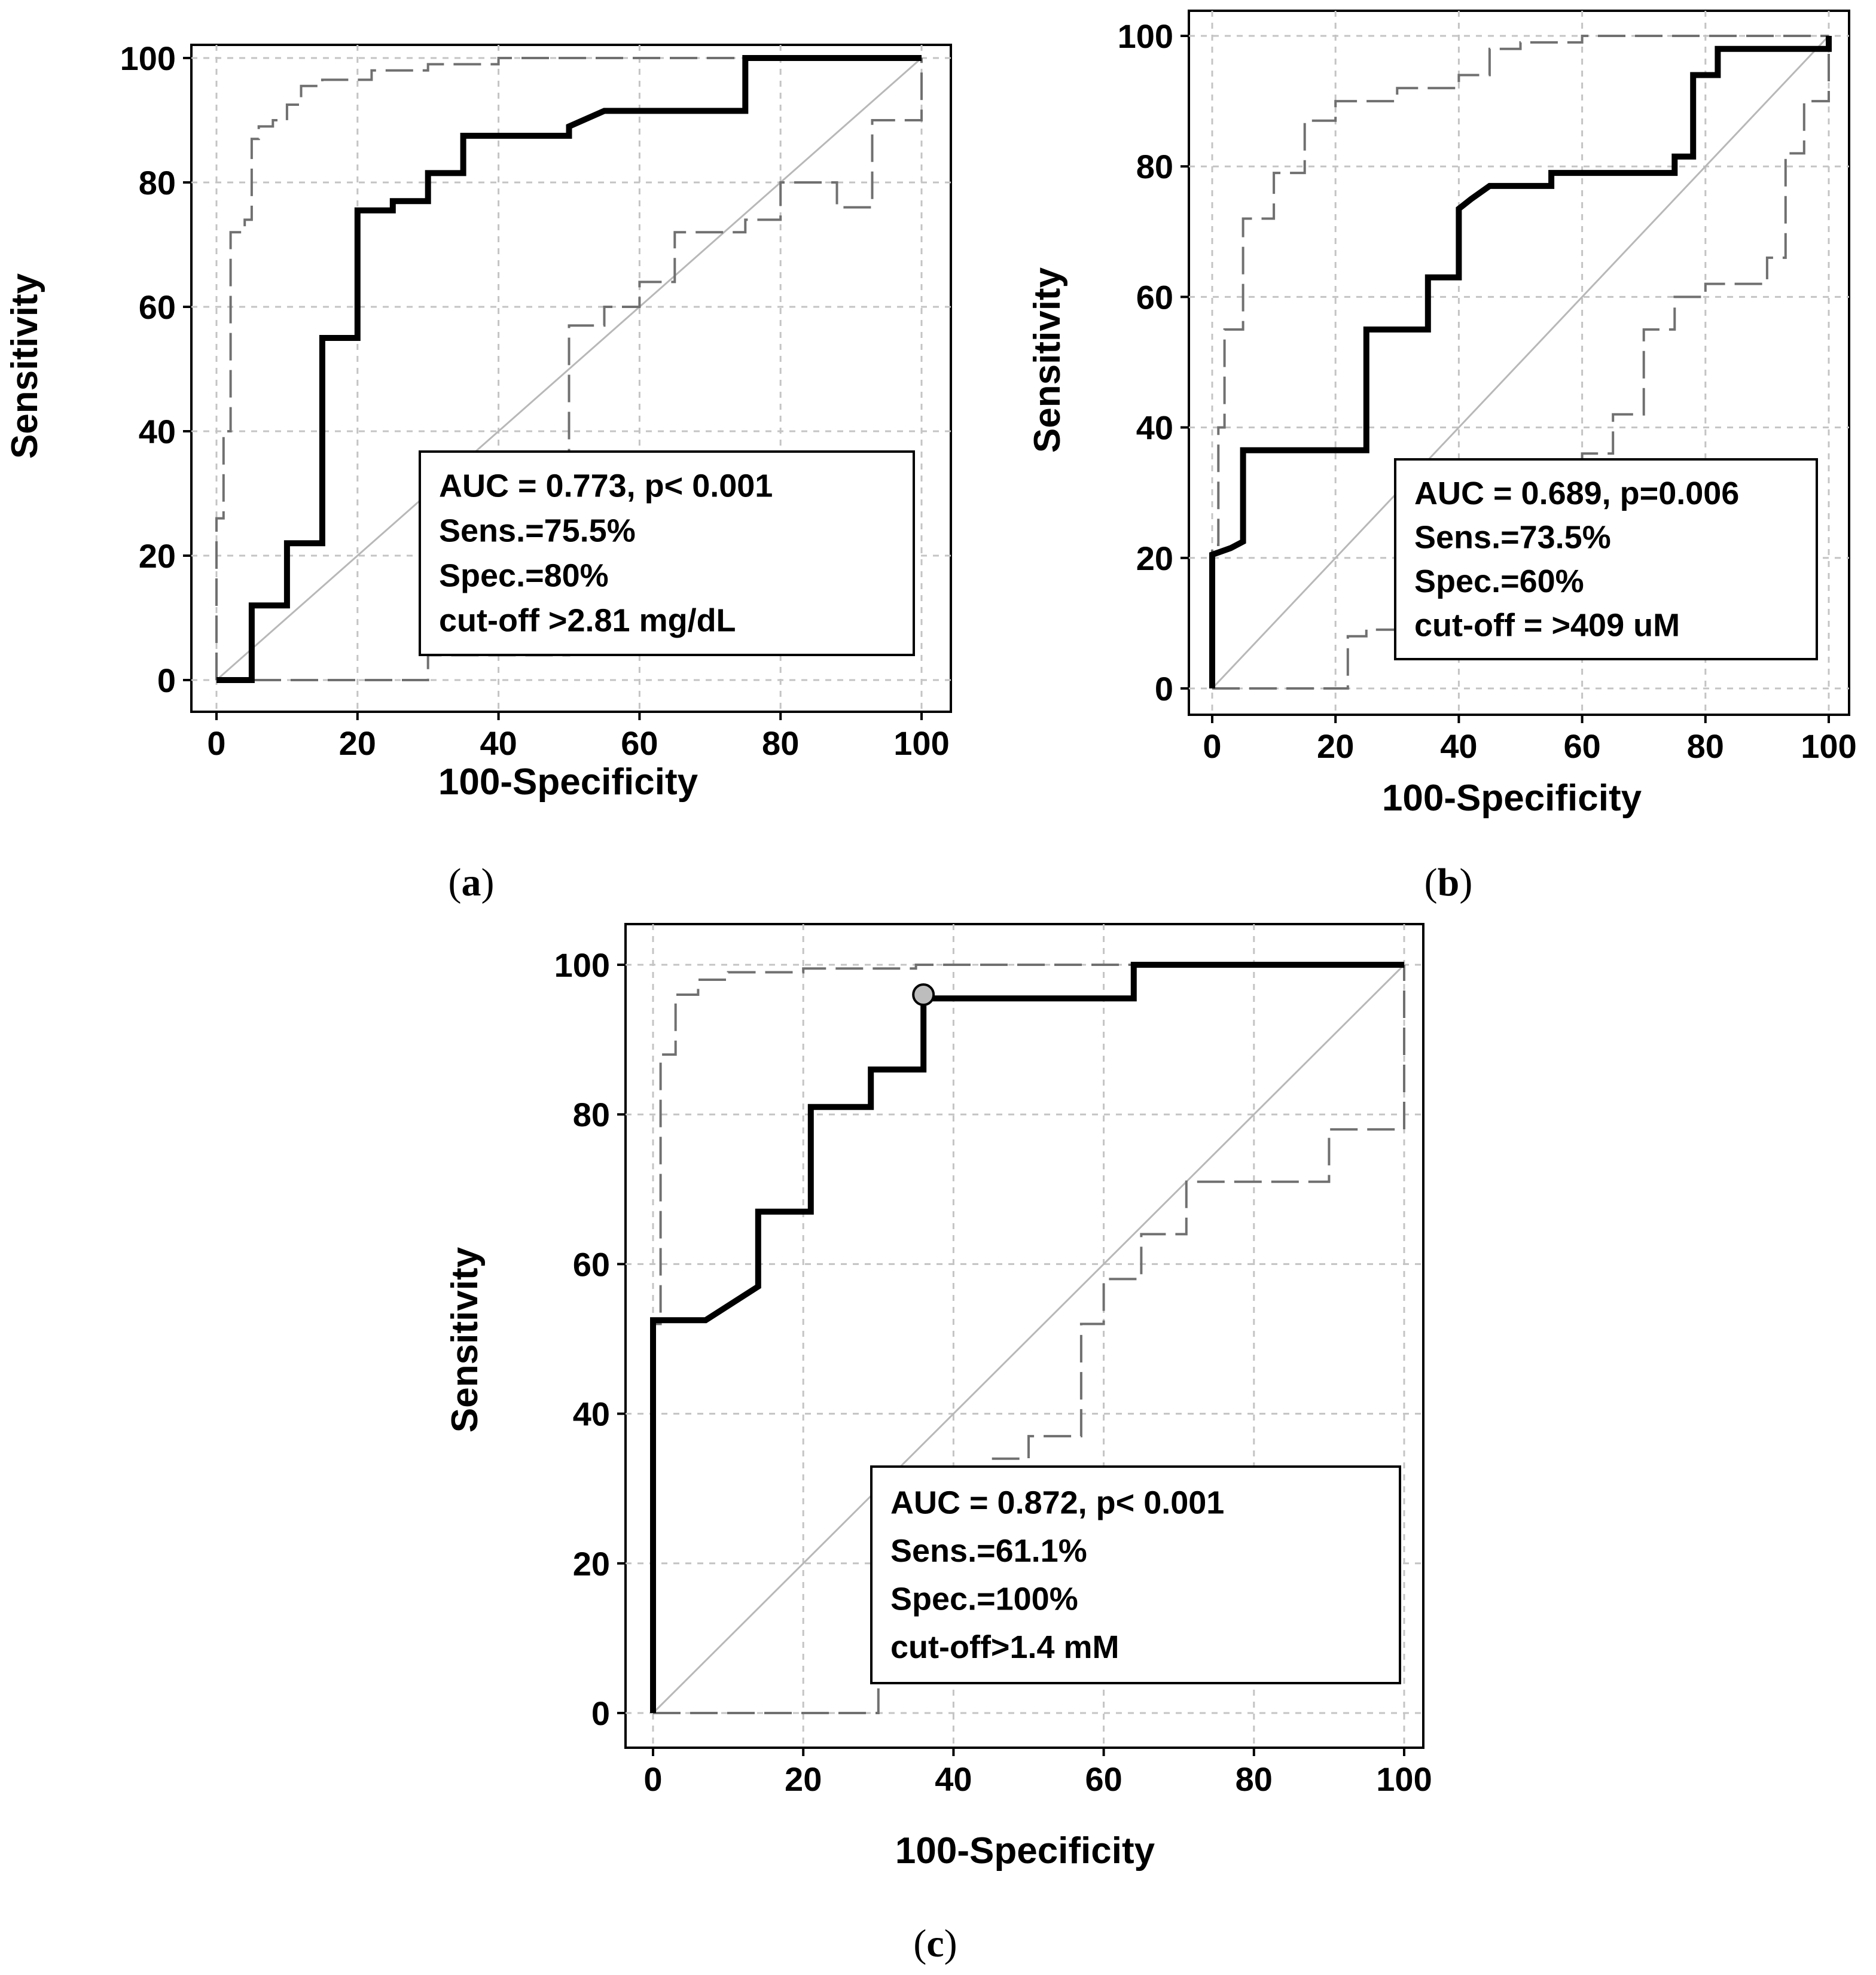 This screenshot has width=1876, height=1975. Describe the element at coordinates (1547, 625) in the screenshot. I see `stats-box-line: cut-off = >409 uM` at that location.